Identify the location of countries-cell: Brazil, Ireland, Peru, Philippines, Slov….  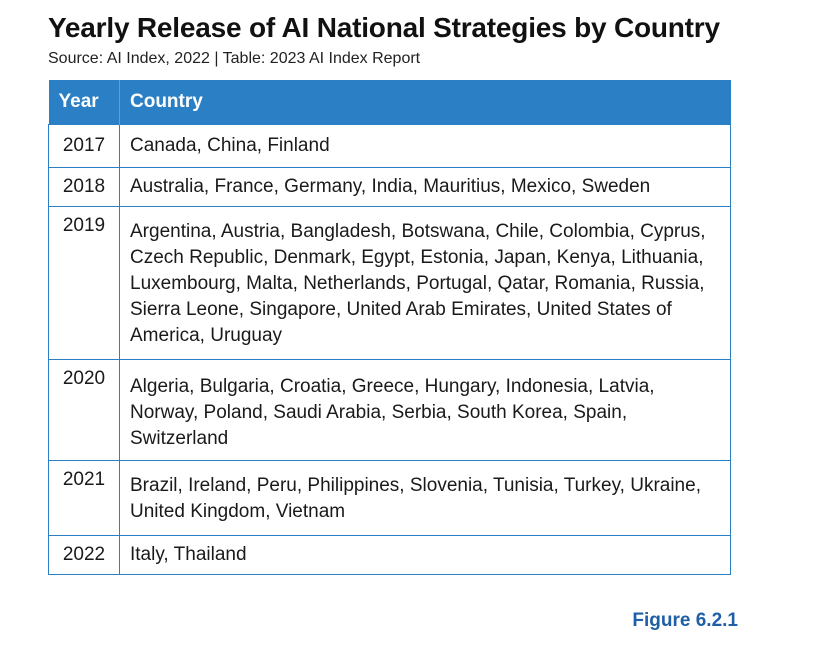
(425, 498).